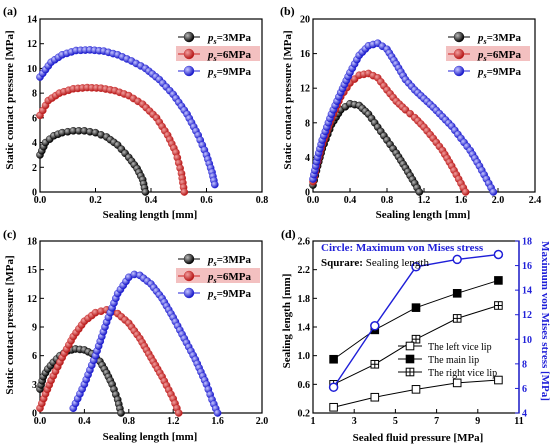  I want to click on y-tick-label: 4, so click(307, 158).